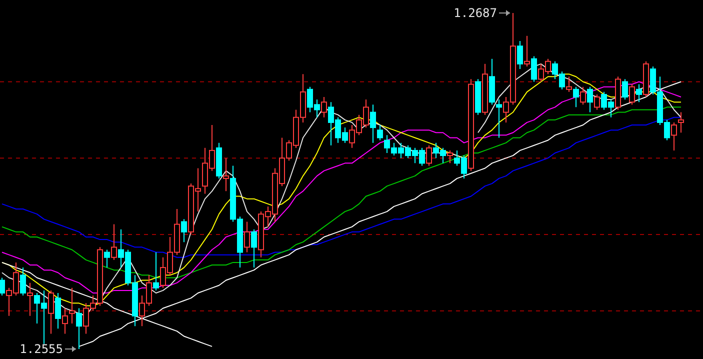 The image size is (703, 359). I want to click on annotation: 1.2555, so click(41, 349).